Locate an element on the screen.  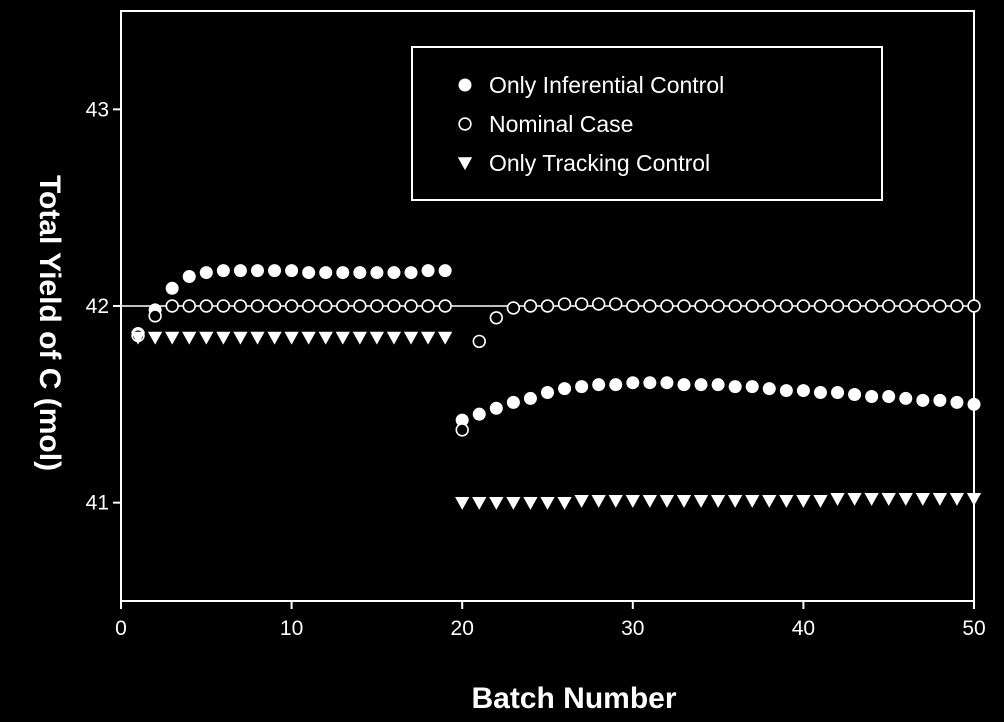
legend-item-tracking: Only Tracking Control is located at coordinates (583, 163).